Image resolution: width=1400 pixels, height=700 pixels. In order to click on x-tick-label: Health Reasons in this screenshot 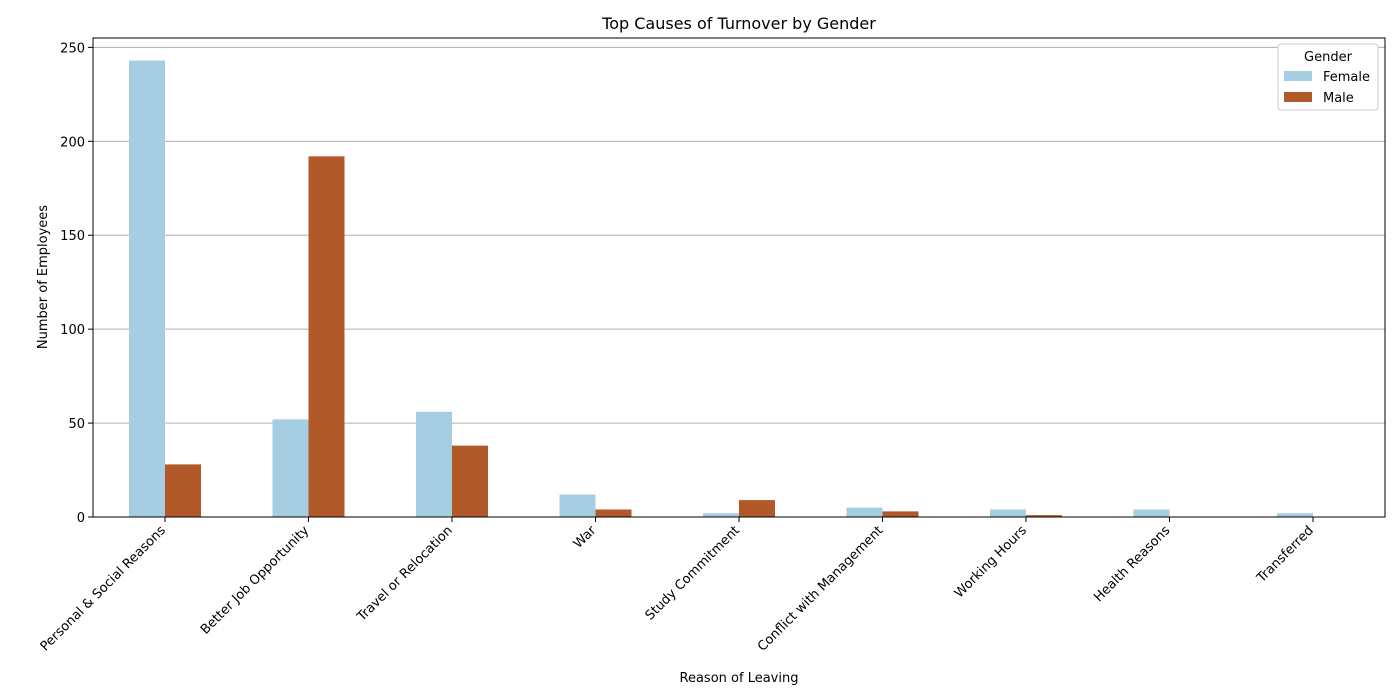, I will do `click(1132, 564)`.